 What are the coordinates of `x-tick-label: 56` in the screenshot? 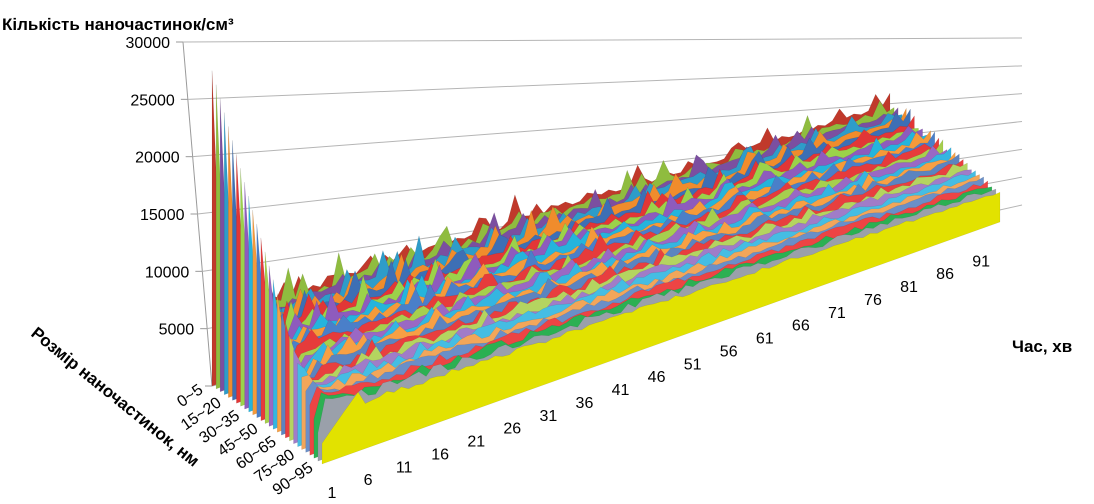 It's located at (729, 351).